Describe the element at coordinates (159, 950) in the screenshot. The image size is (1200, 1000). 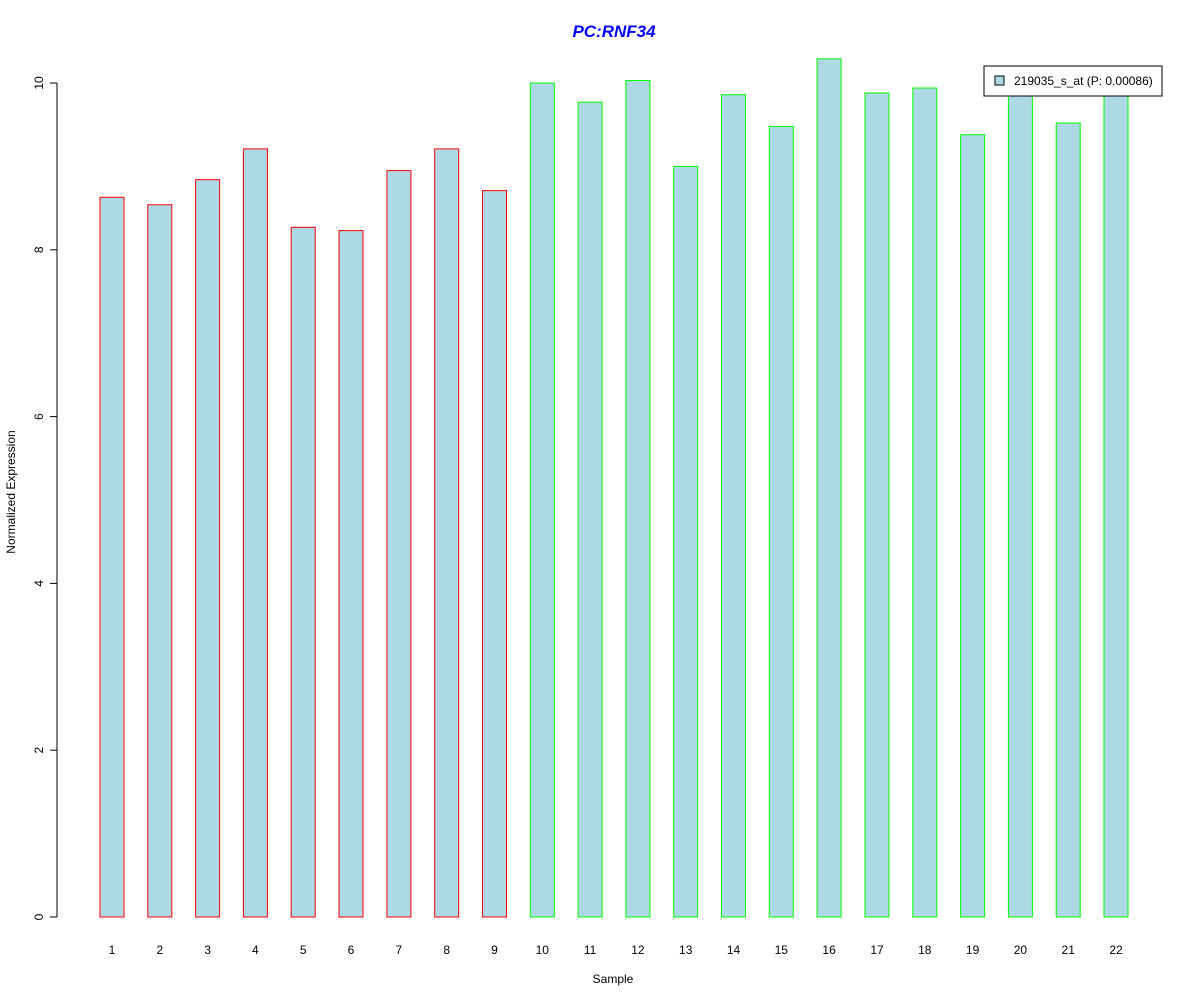
I see `x-tick-label: 2` at that location.